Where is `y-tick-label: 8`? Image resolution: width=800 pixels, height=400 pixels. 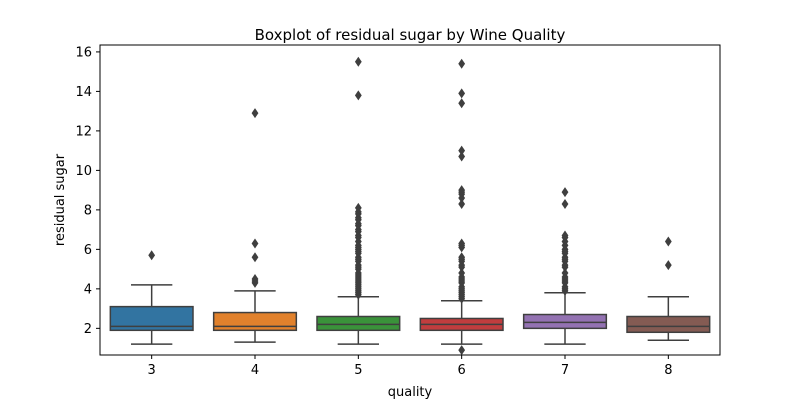
y-tick-label: 8 is located at coordinates (88, 210).